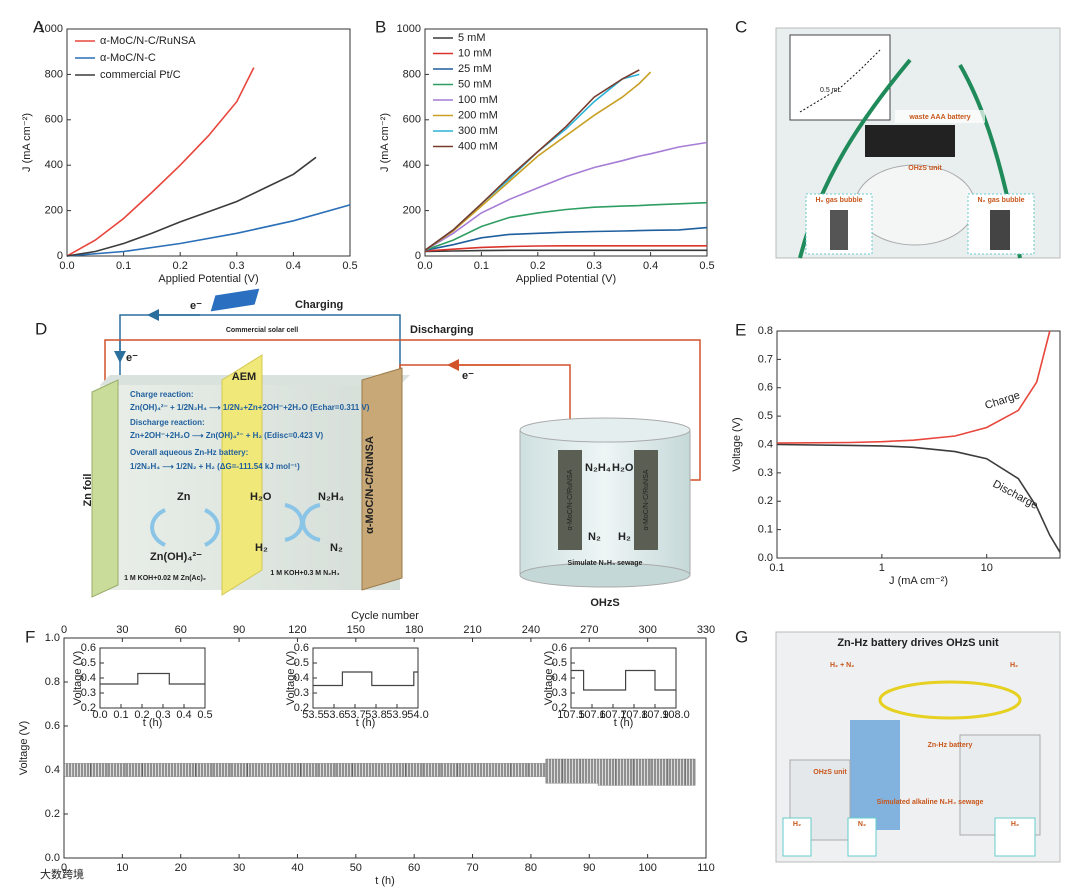 The width and height of the screenshot is (1080, 893). I want to click on y-axis-label: Voltage (V), so click(549, 678).